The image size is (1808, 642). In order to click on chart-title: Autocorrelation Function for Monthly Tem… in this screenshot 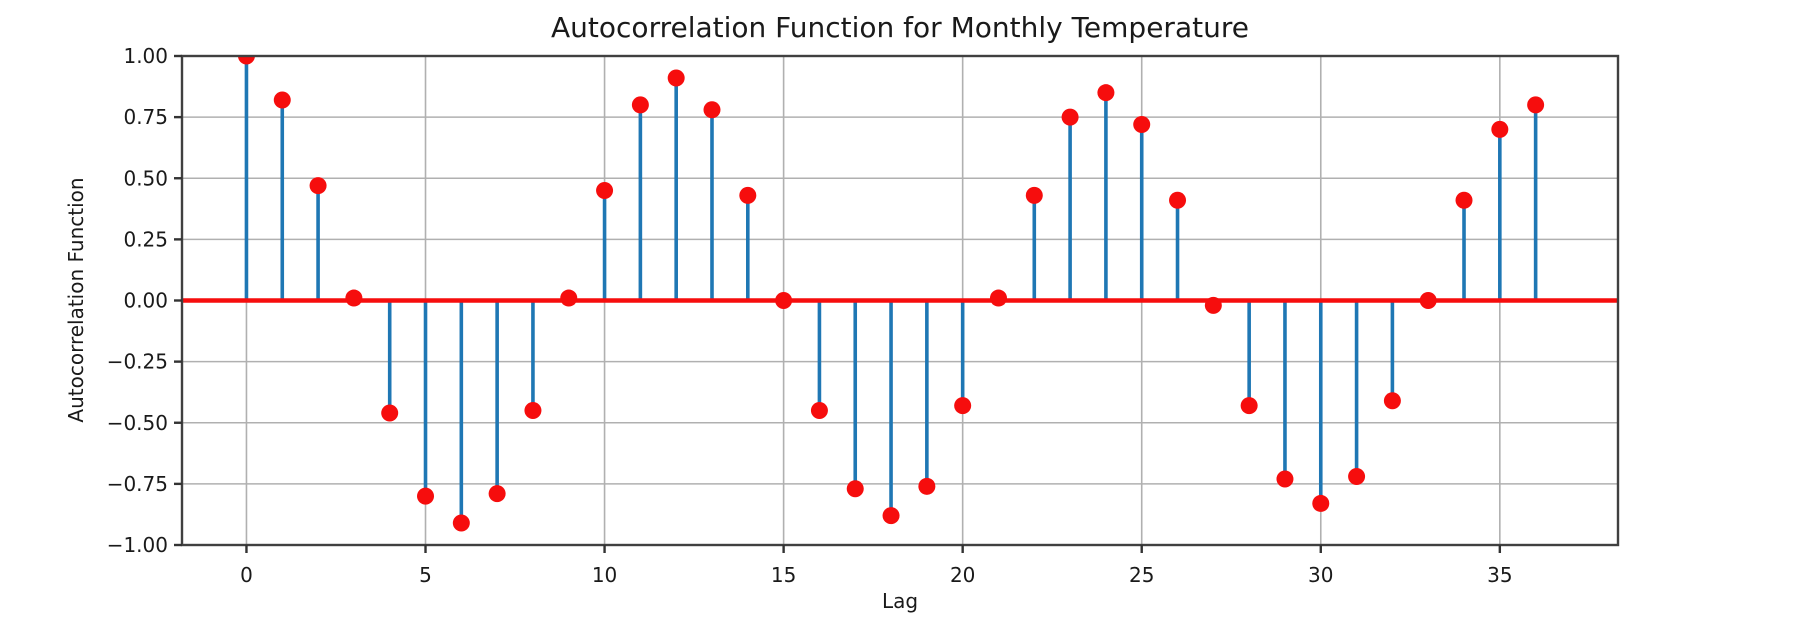, I will do `click(900, 27)`.